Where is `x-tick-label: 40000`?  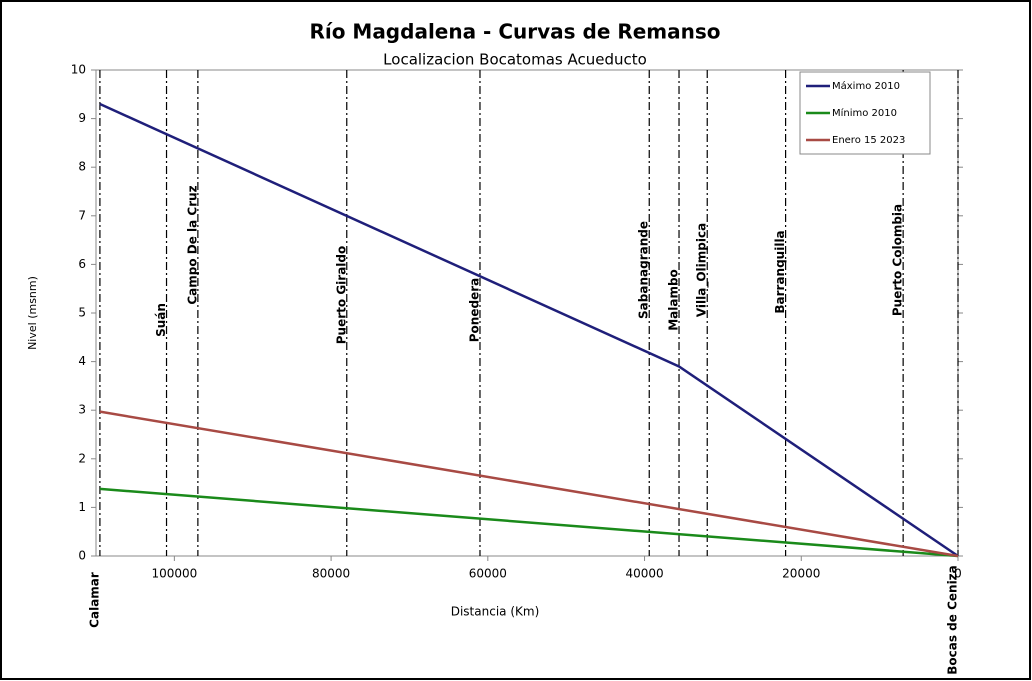
x-tick-label: 40000 is located at coordinates (644, 574).